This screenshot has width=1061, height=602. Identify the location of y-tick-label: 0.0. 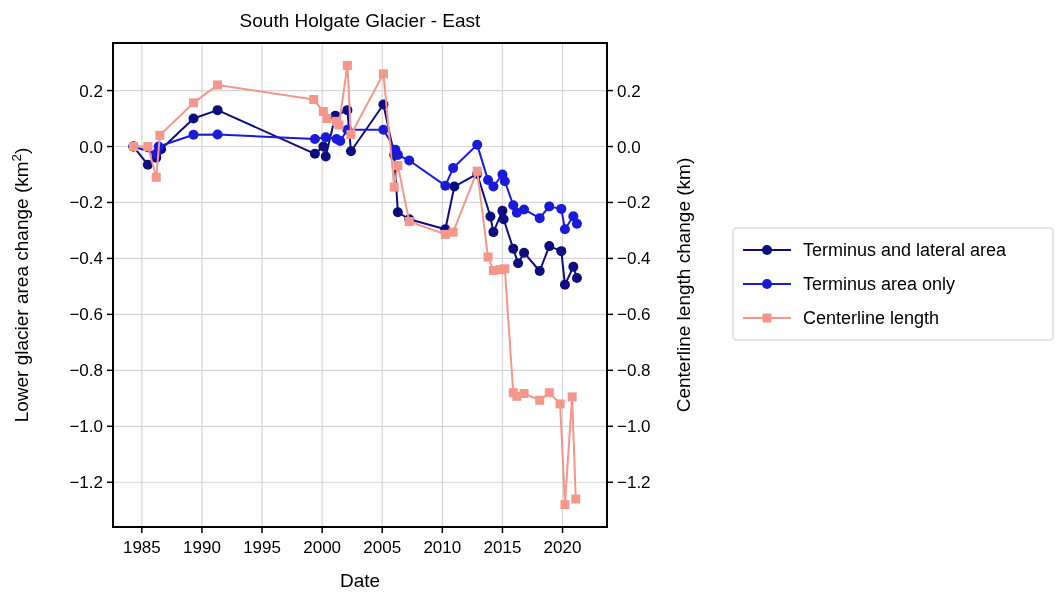
(91, 147).